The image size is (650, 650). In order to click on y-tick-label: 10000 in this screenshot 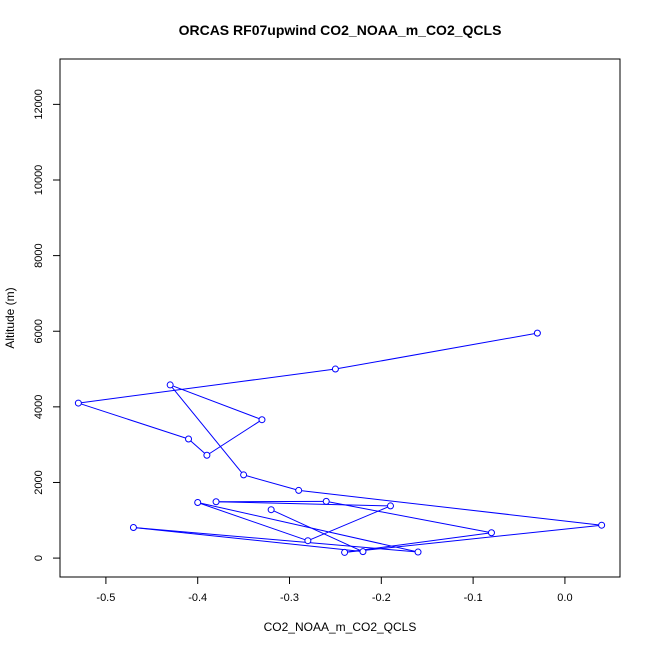, I will do `click(39, 180)`.